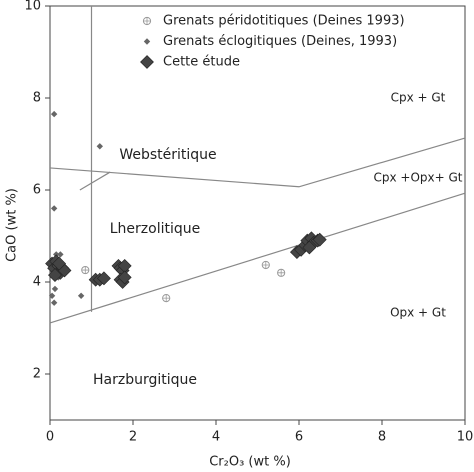  What do you see at coordinates (417, 178) in the screenshot?
I see `annotation: Cpx +Opx+ Gt` at bounding box center [417, 178].